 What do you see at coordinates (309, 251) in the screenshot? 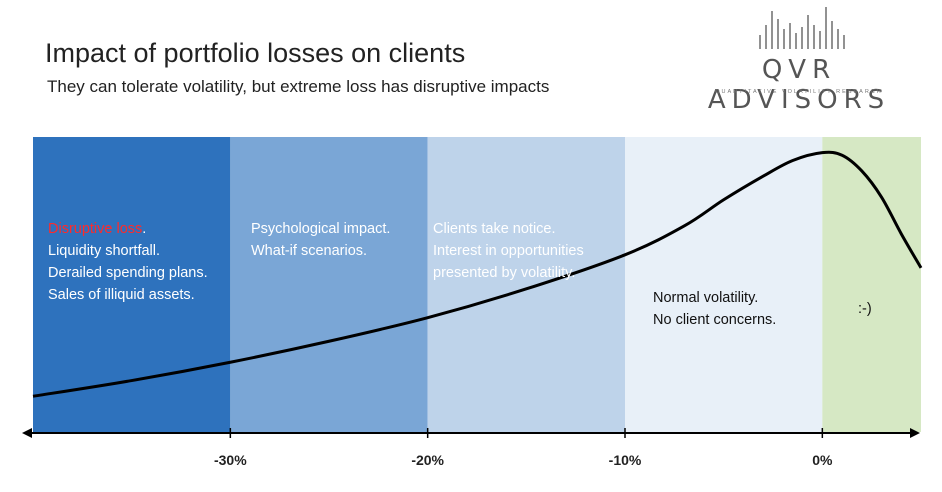
I see `zone-line: What-if scenarios.` at bounding box center [309, 251].